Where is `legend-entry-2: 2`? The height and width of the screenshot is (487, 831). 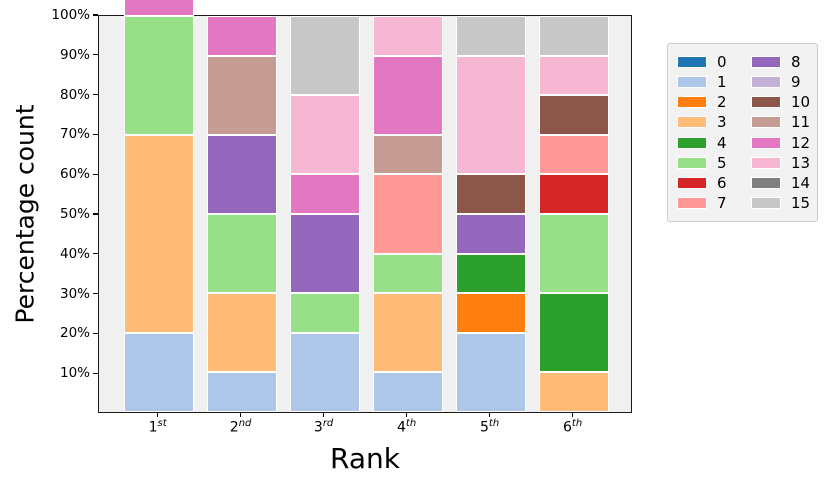 legend-entry-2: 2 is located at coordinates (707, 102).